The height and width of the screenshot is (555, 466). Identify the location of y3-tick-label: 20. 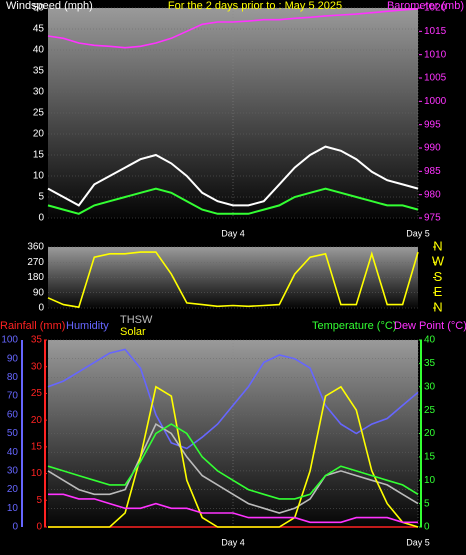
(37, 420).